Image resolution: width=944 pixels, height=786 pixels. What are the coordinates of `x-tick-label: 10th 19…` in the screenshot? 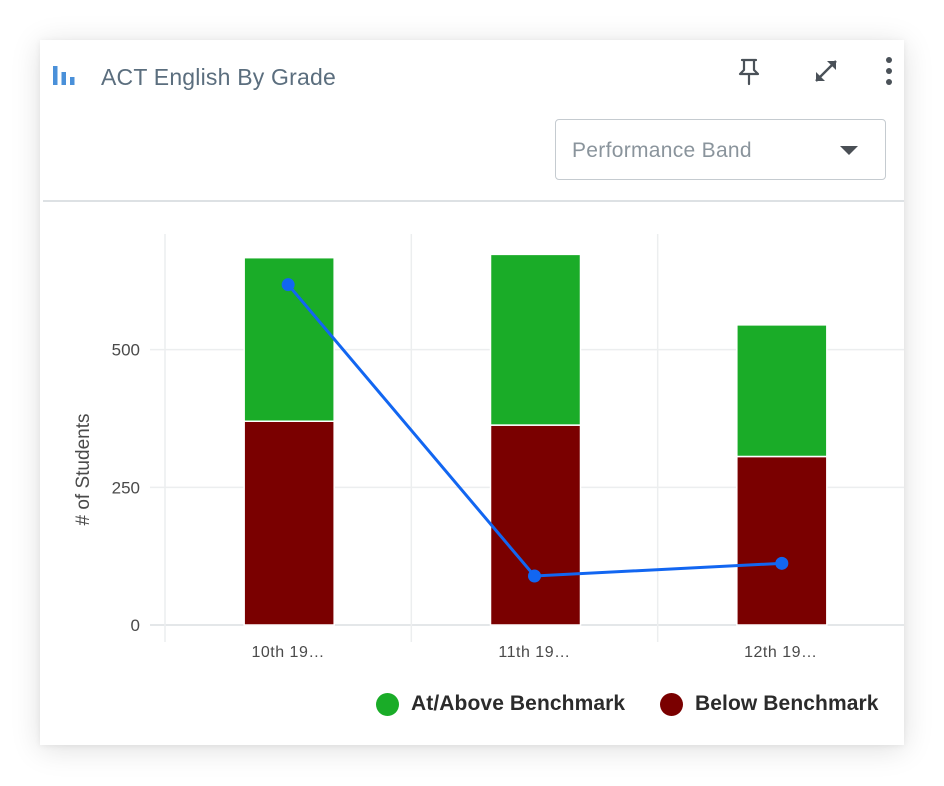 It's located at (287, 652).